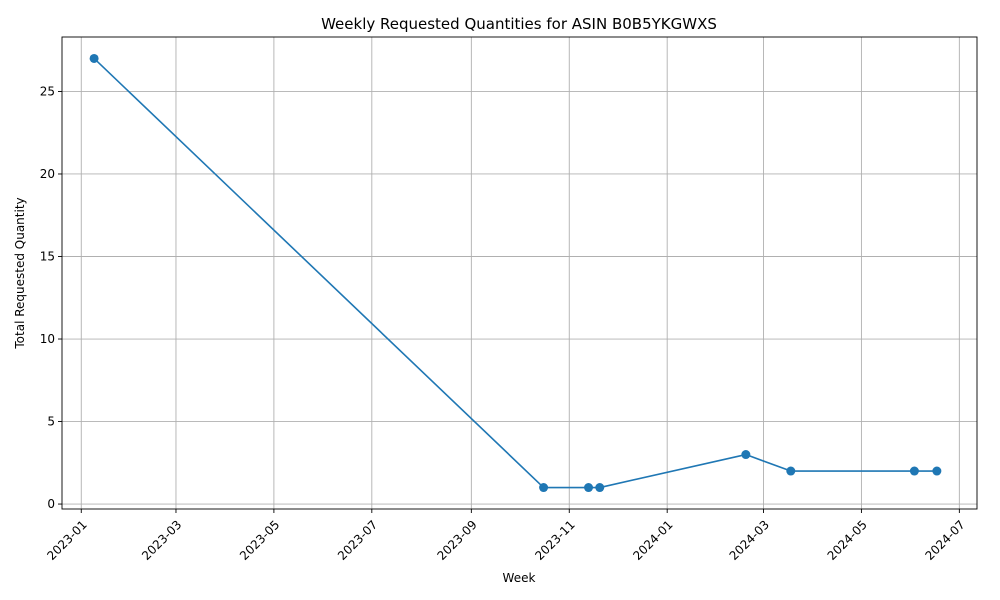 The height and width of the screenshot is (600, 1000). What do you see at coordinates (47, 256) in the screenshot?
I see `y-tick-label: 15` at bounding box center [47, 256].